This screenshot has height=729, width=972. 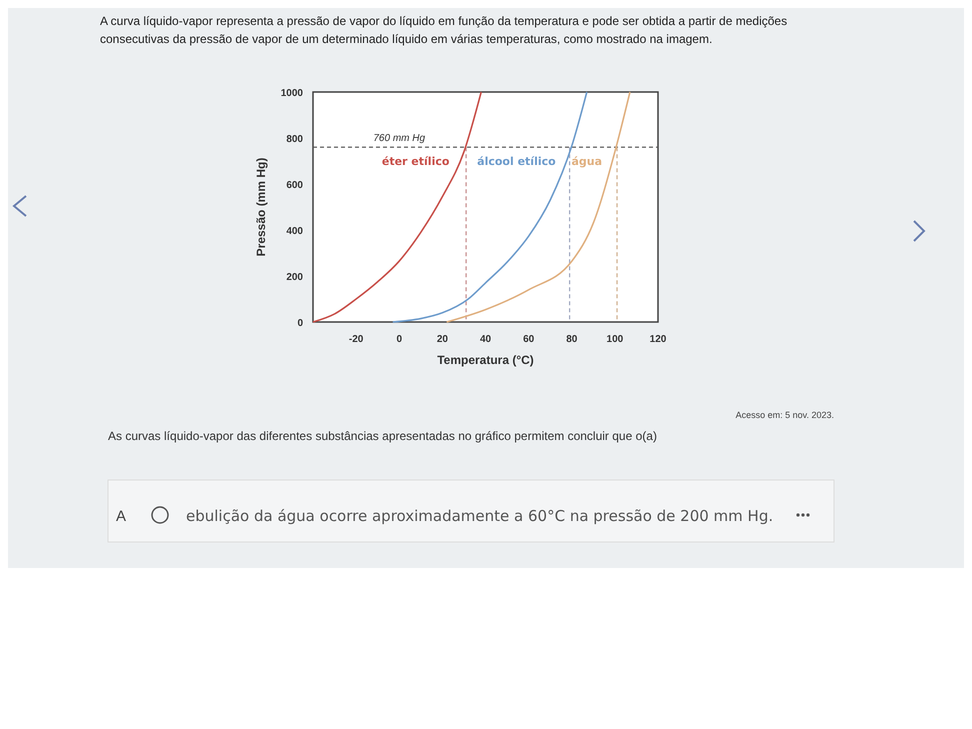 I want to click on x-tick-label: 0, so click(x=399, y=339).